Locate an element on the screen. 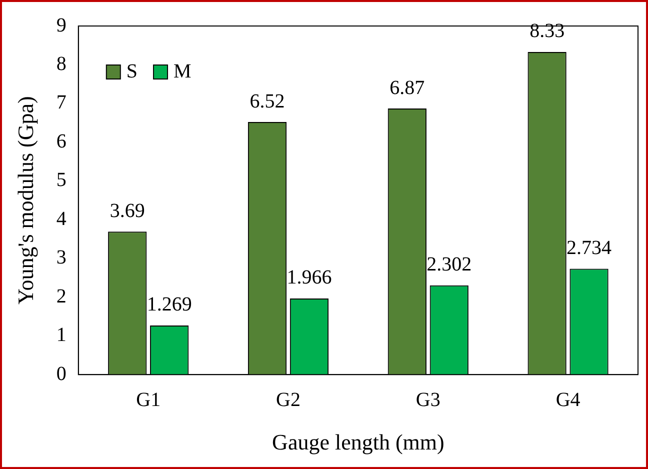  data-label: 3.69 is located at coordinates (127, 211).